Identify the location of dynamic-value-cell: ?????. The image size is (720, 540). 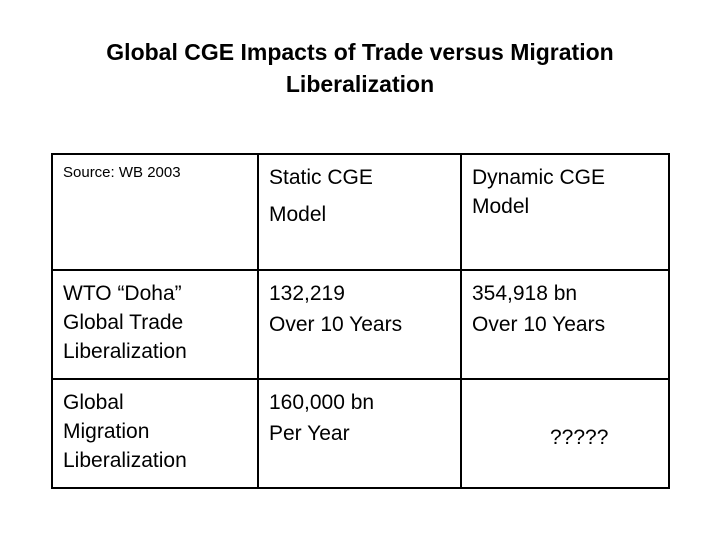
(565, 433).